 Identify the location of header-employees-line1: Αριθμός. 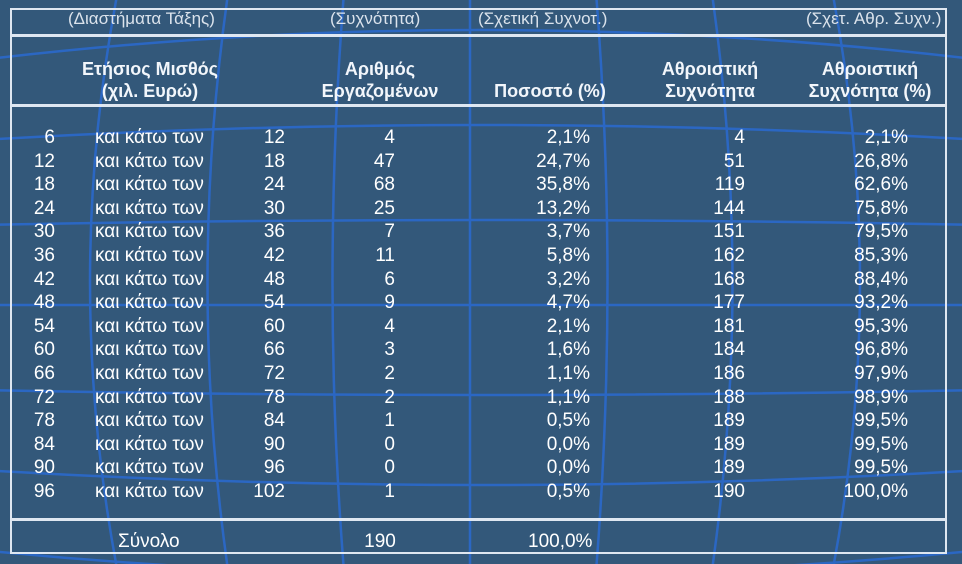
(380, 69).